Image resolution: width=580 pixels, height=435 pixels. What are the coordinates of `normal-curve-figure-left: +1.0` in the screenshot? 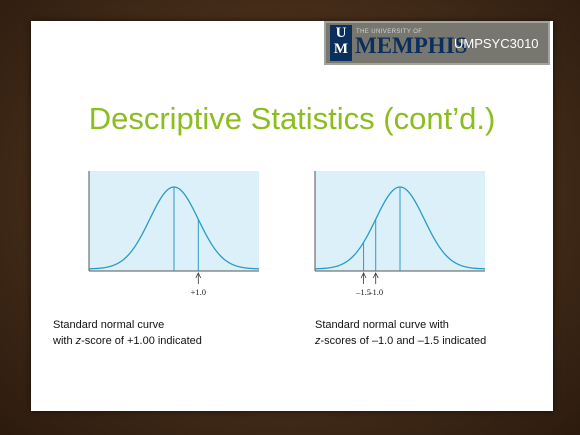 It's located at (174, 236).